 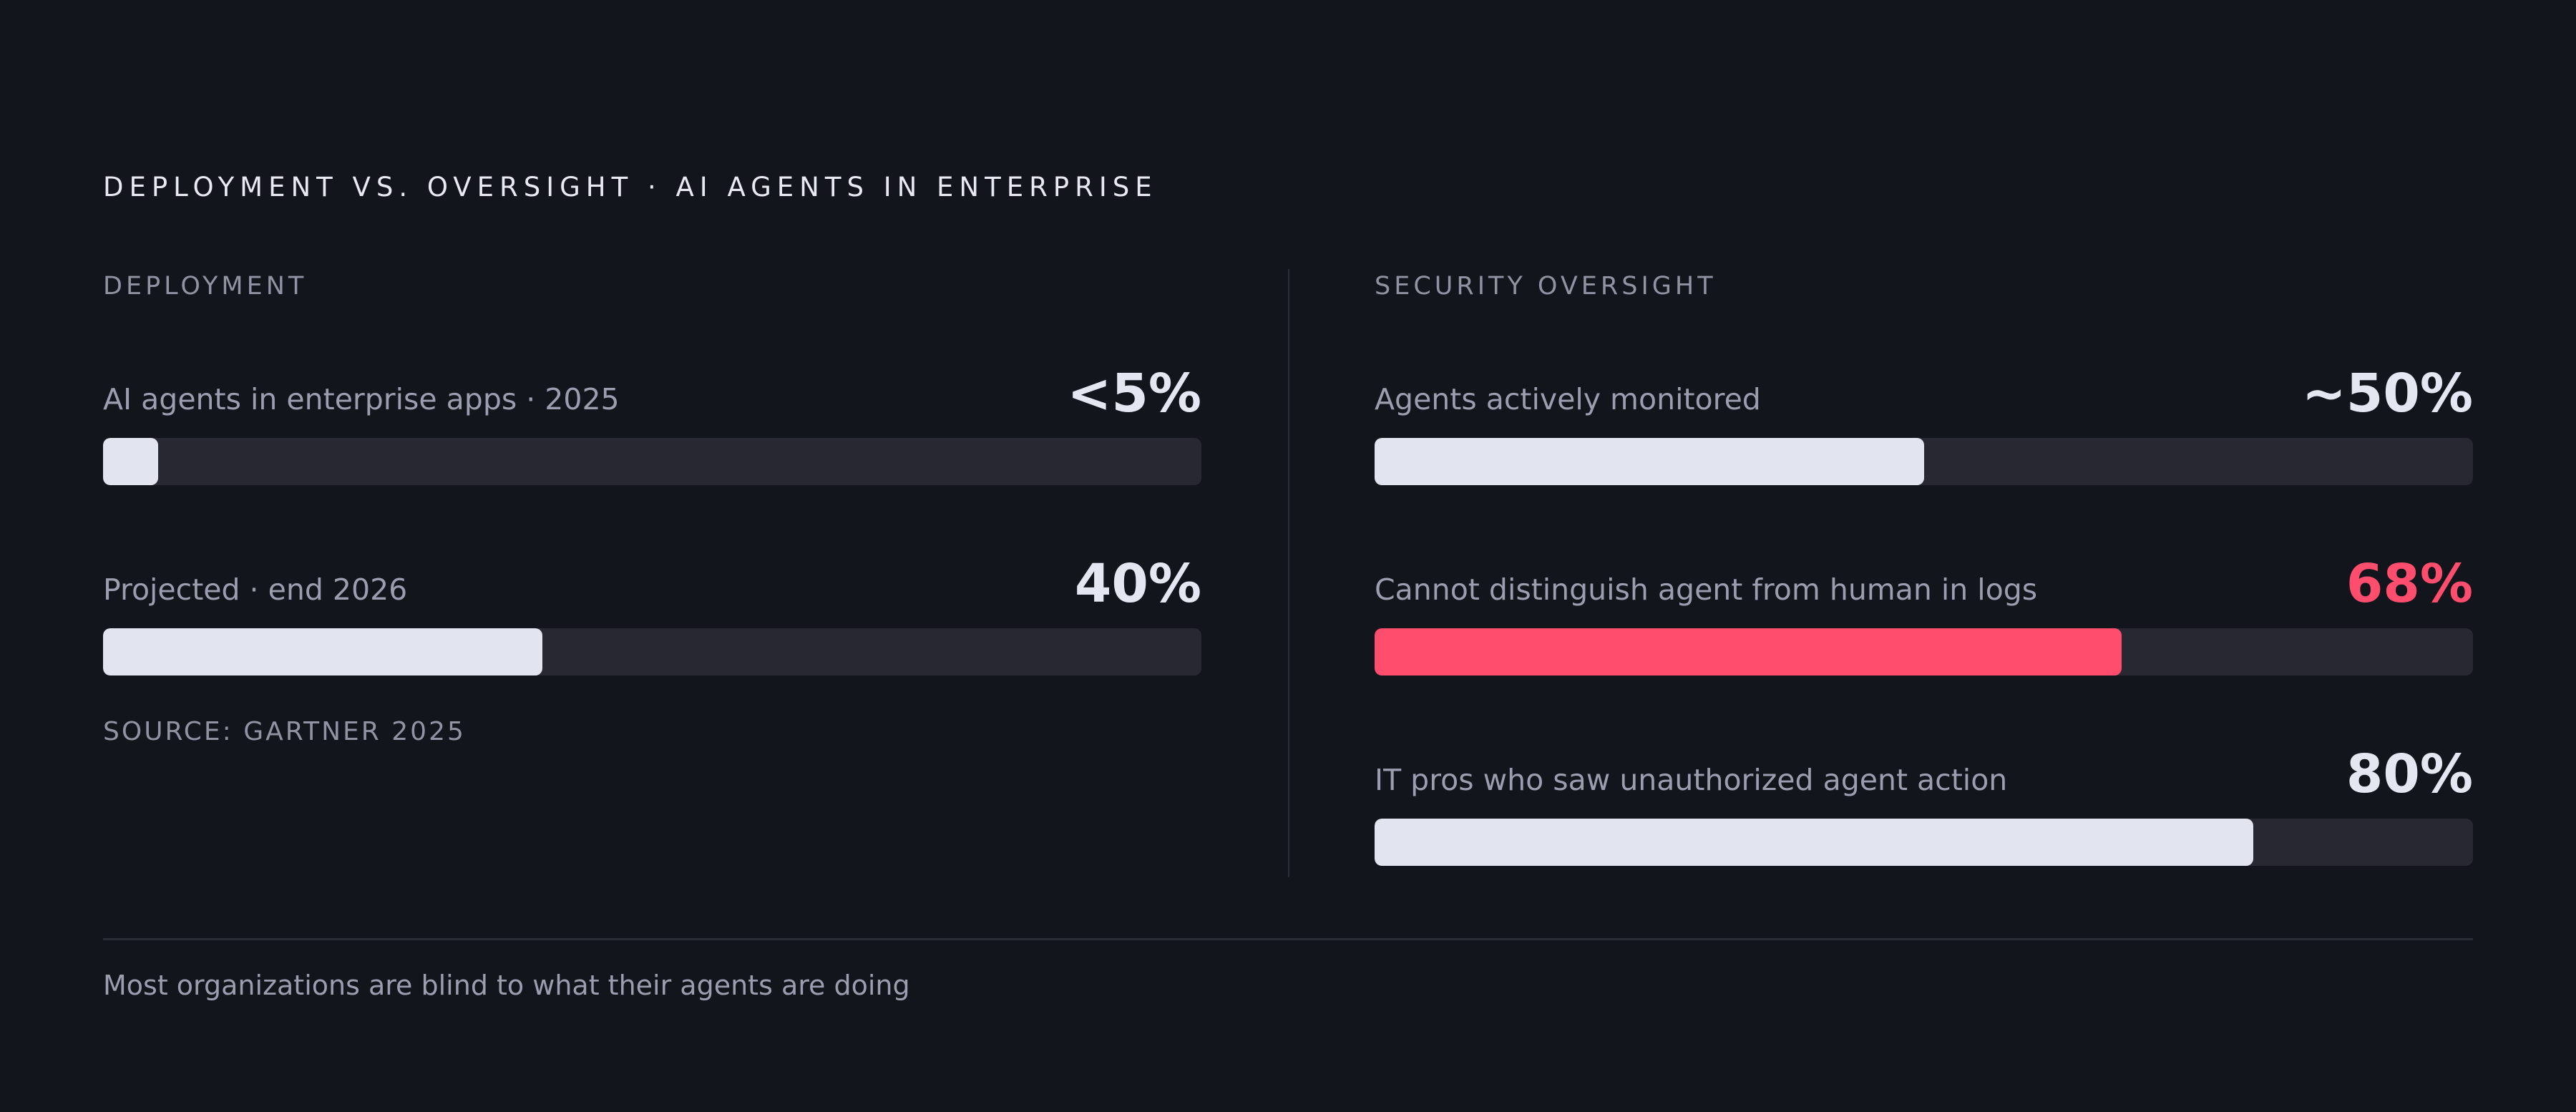 I want to click on bar-row: Projected · end 2026 40%, so click(x=652, y=636).